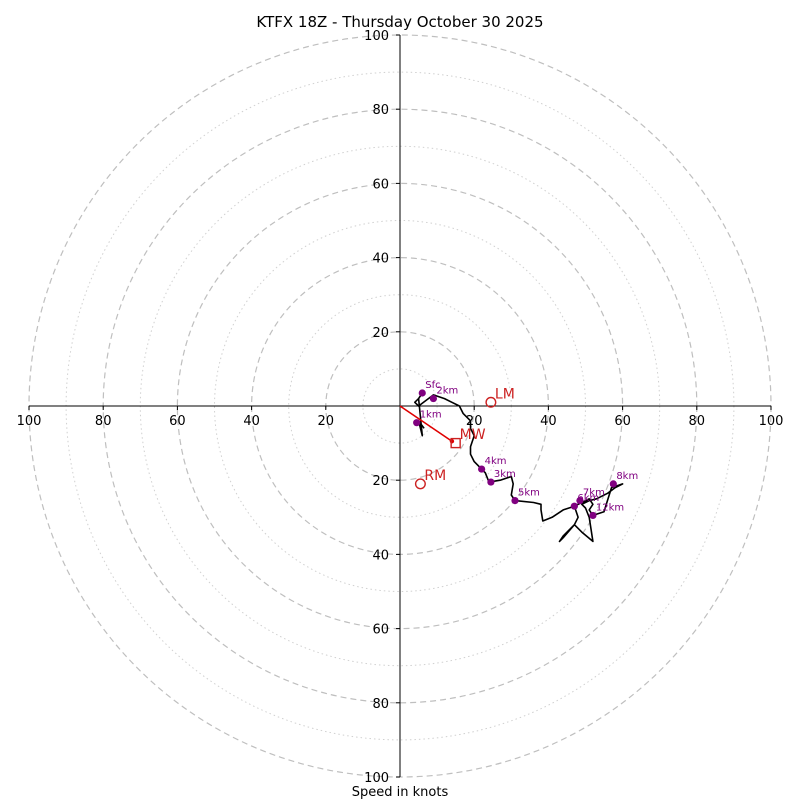  Describe the element at coordinates (505, 394) in the screenshot. I see `lm-label: LM` at that location.